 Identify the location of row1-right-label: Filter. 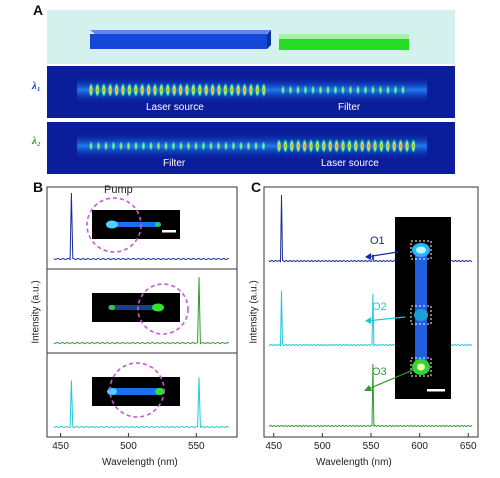
(349, 107).